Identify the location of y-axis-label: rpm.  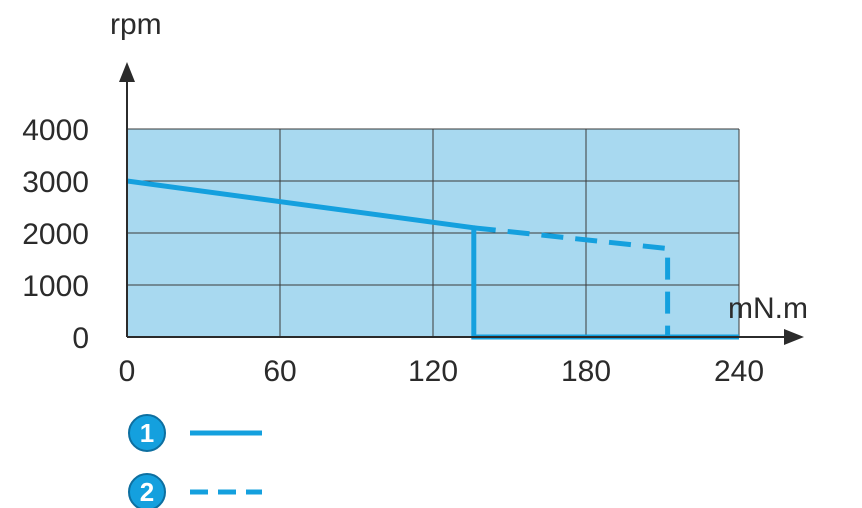
(136, 24).